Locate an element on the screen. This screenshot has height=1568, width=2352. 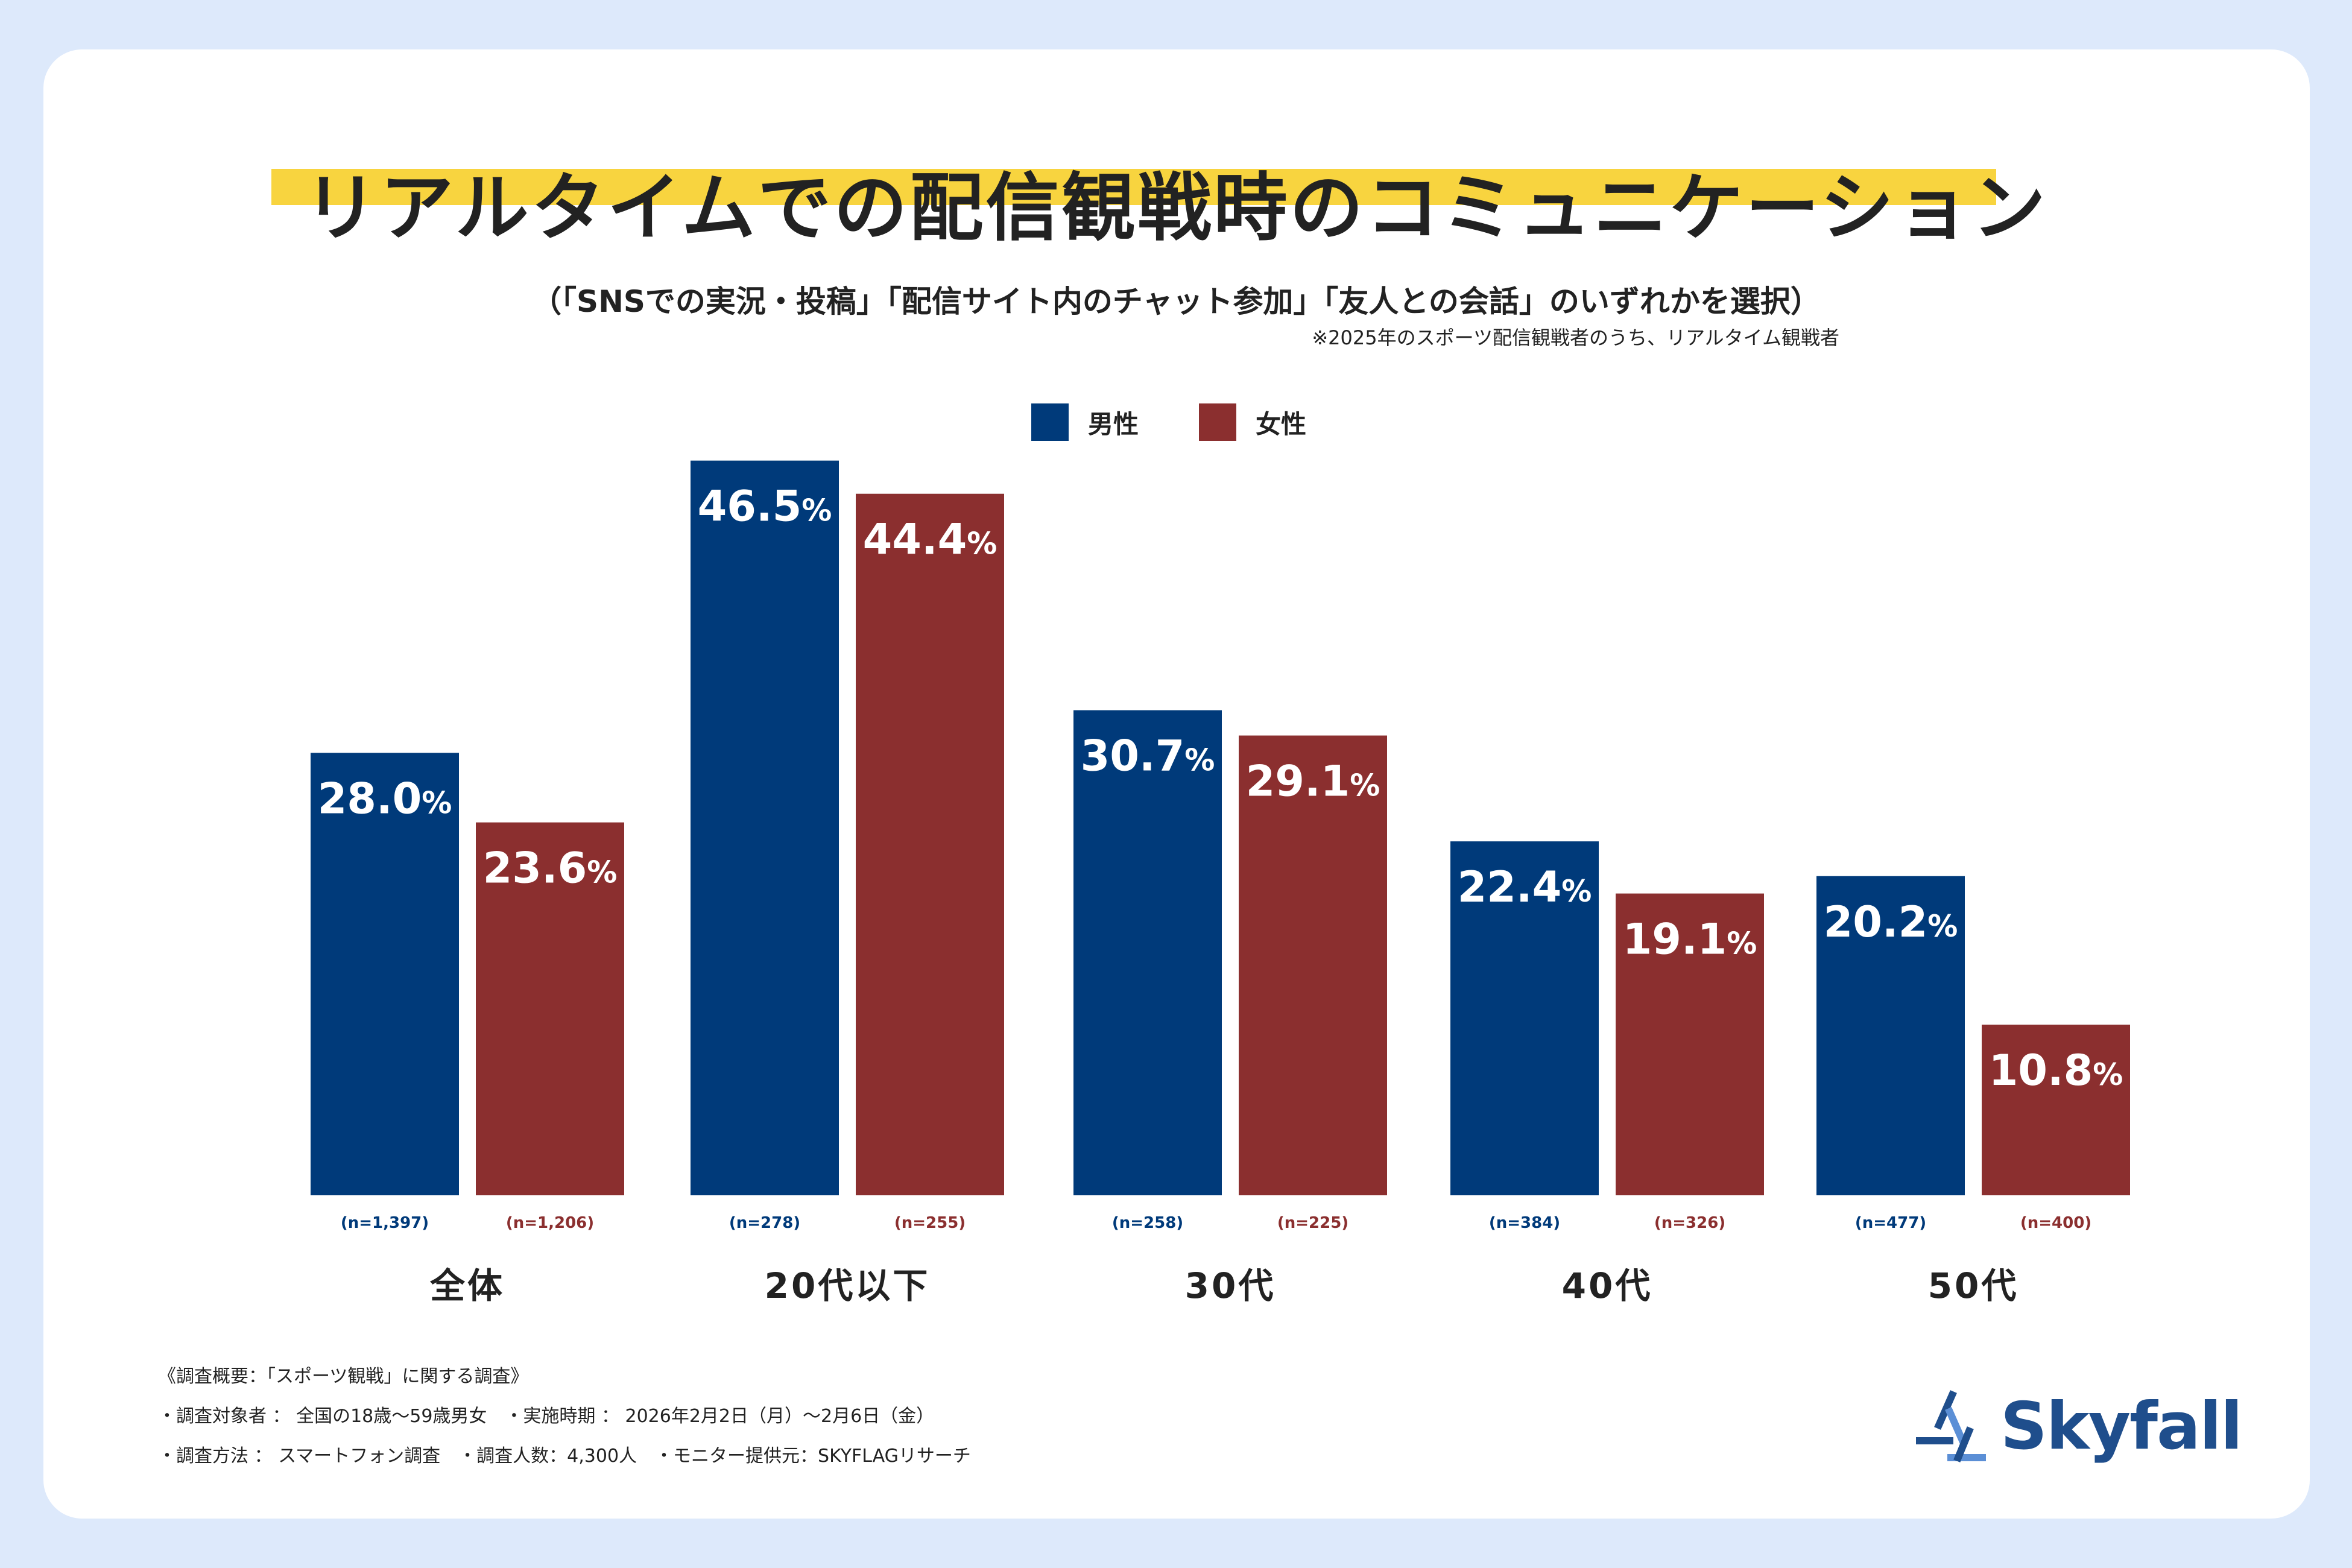
bar-value-label: 29.1% is located at coordinates (1313, 781).